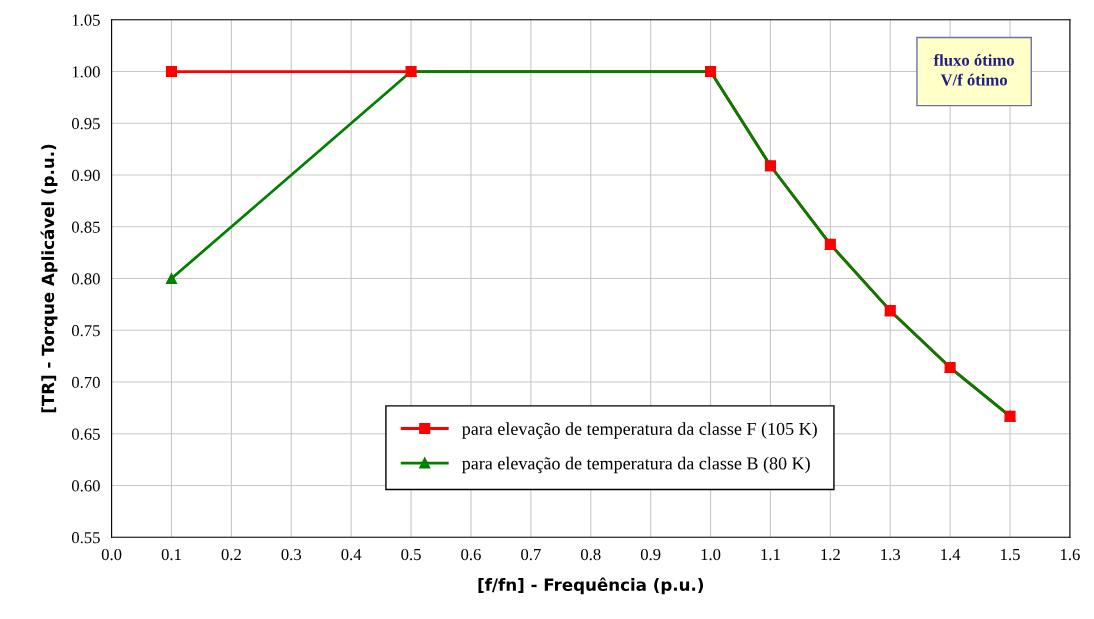 Image resolution: width=1094 pixels, height=619 pixels. What do you see at coordinates (85, 331) in the screenshot?
I see `y-tick-label: 0.75` at bounding box center [85, 331].